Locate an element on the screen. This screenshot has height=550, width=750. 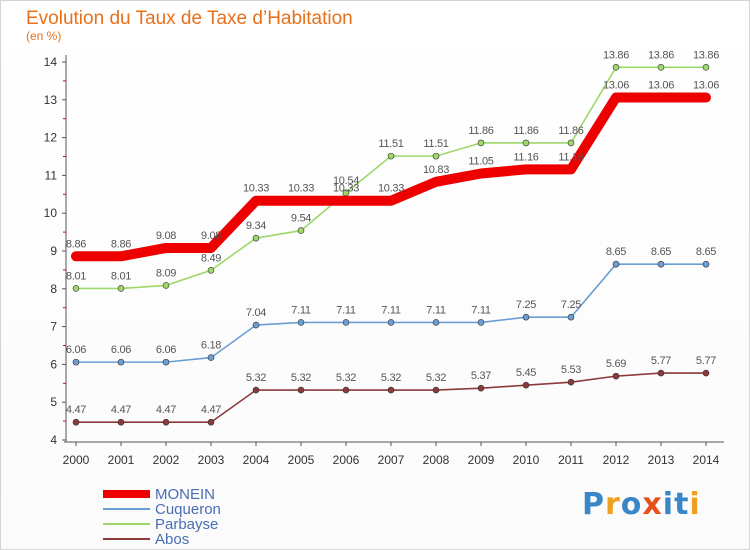
x-tick-label: 2010 is located at coordinates (526, 460).